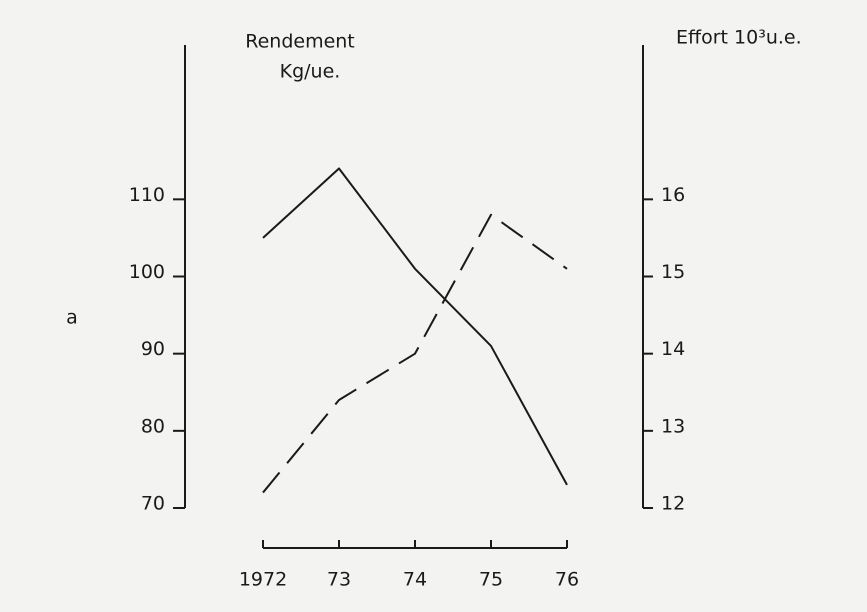 The width and height of the screenshot is (867, 612). What do you see at coordinates (147, 195) in the screenshot?
I see `y-tick-label: 110` at bounding box center [147, 195].